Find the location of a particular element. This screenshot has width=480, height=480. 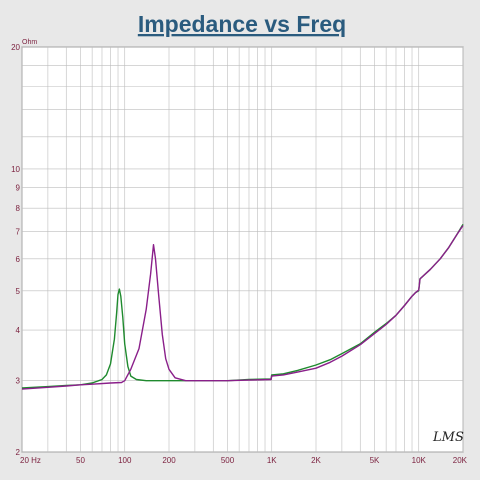

y-unit-label: Ohm is located at coordinates (29, 42).